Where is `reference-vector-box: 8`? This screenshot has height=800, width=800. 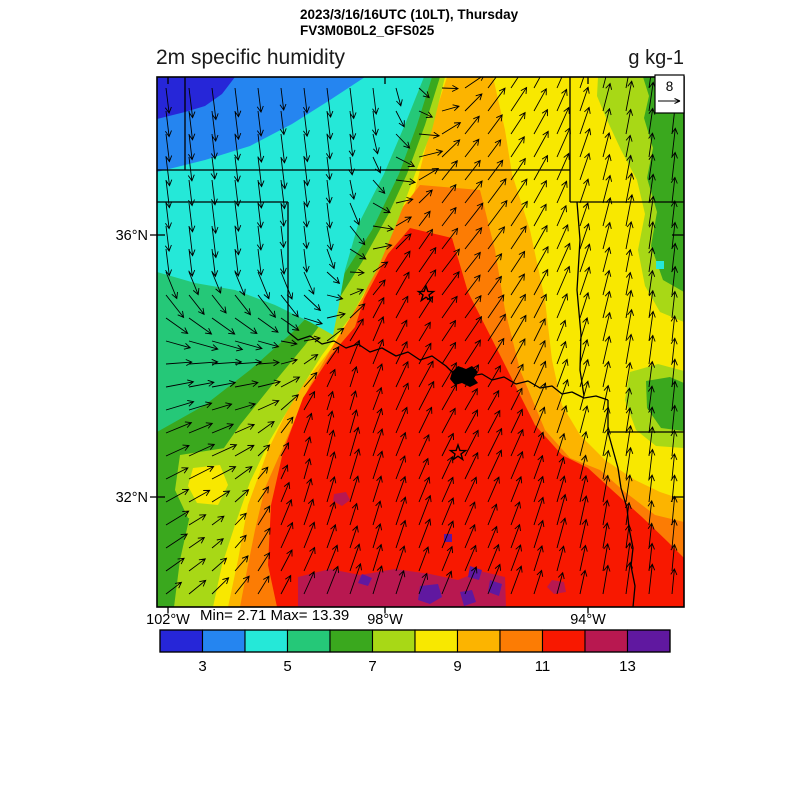 reference-vector-box: 8 is located at coordinates (669, 94).